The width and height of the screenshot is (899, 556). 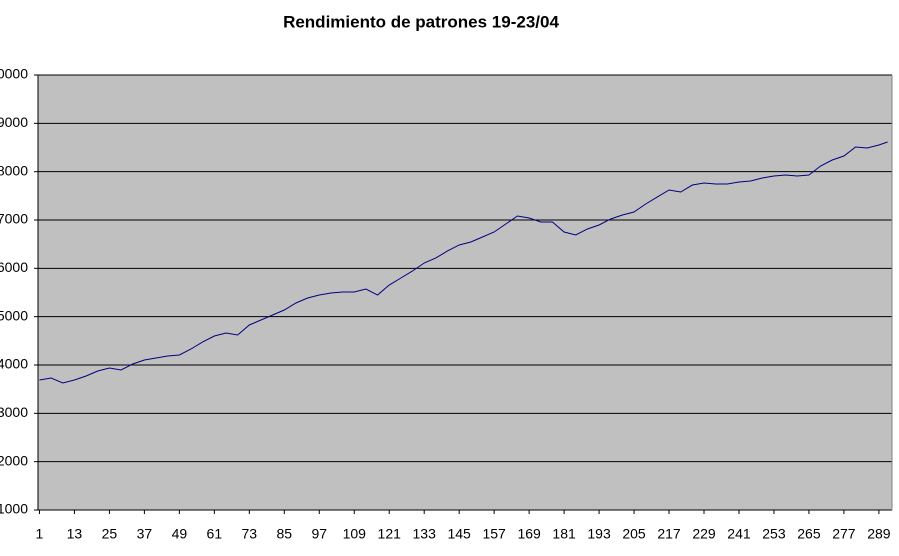 I want to click on x-tick-label: 145, so click(x=459, y=534).